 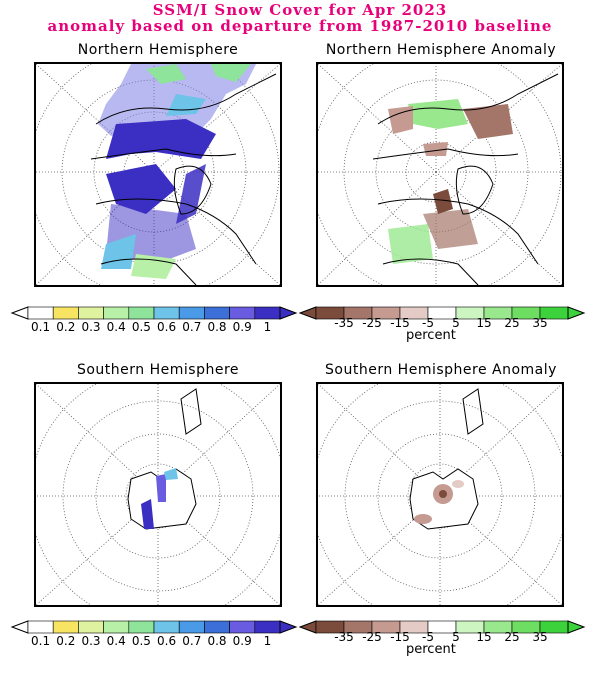 I want to click on nh-cover-title: Northern Hemisphere, so click(x=158, y=50).